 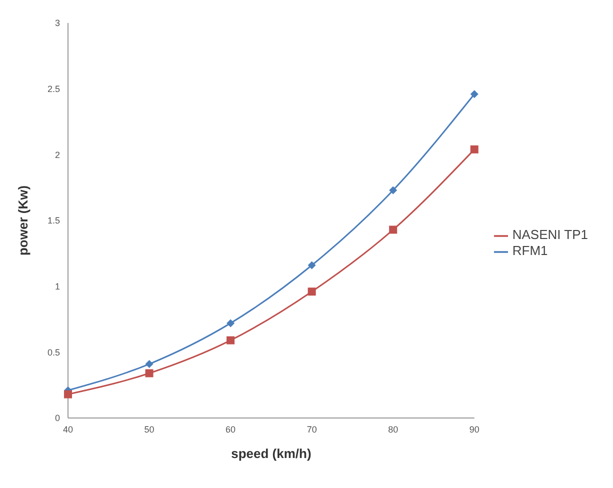 I want to click on x-tick-label: 80, so click(x=393, y=429).